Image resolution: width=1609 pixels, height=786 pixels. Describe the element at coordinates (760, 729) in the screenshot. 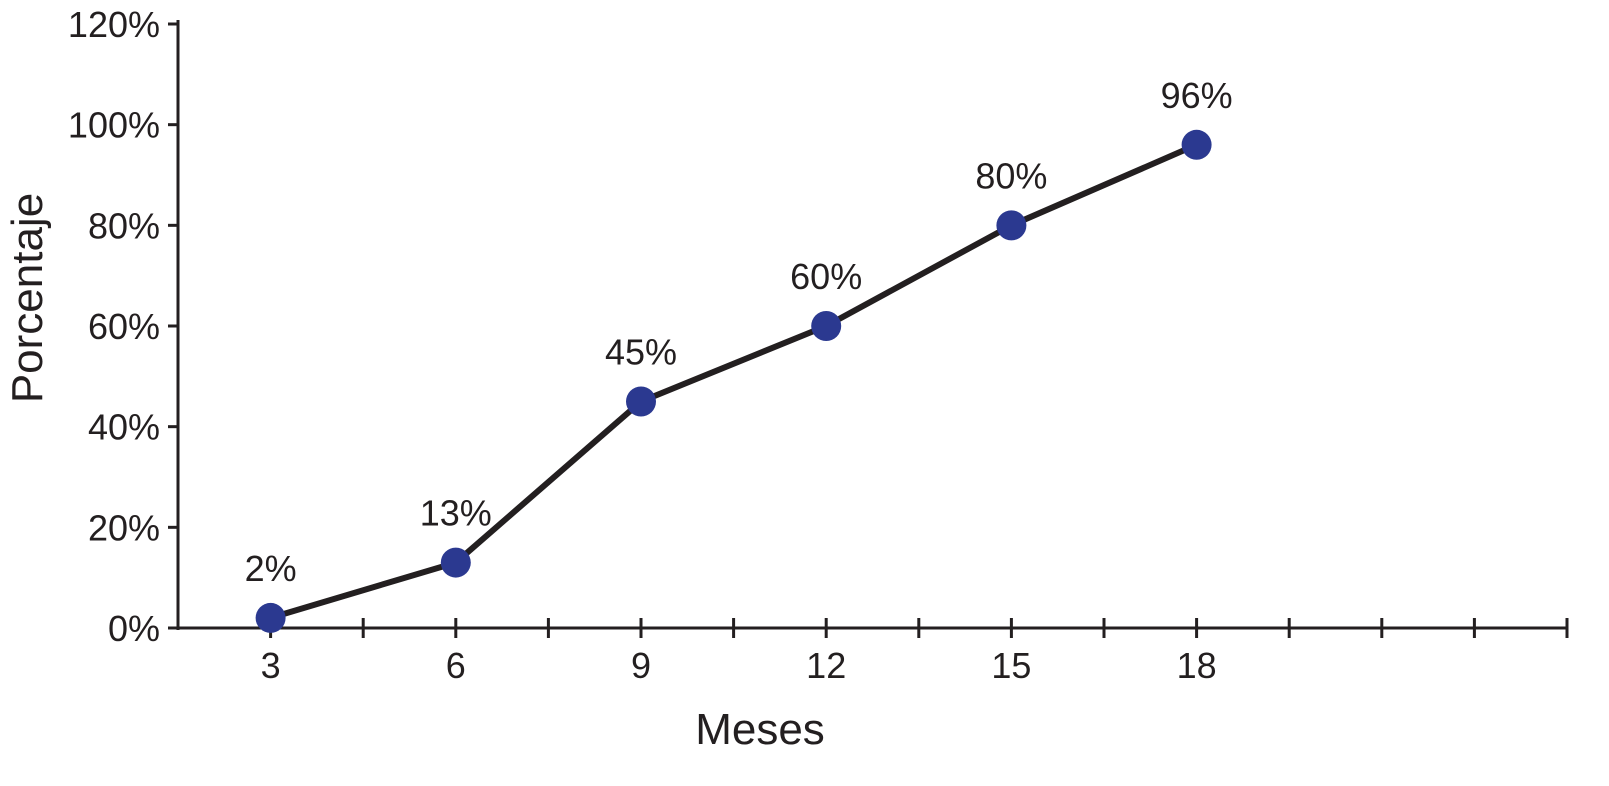

I see `x-axis-title: Meses` at that location.